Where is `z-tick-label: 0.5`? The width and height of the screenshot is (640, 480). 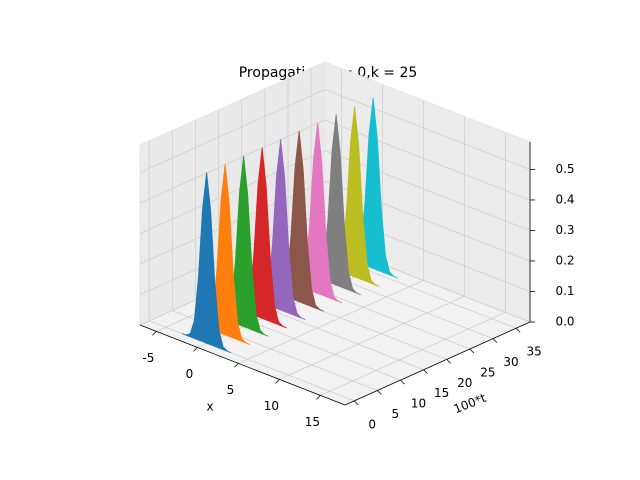 z-tick-label: 0.5 is located at coordinates (564, 169).